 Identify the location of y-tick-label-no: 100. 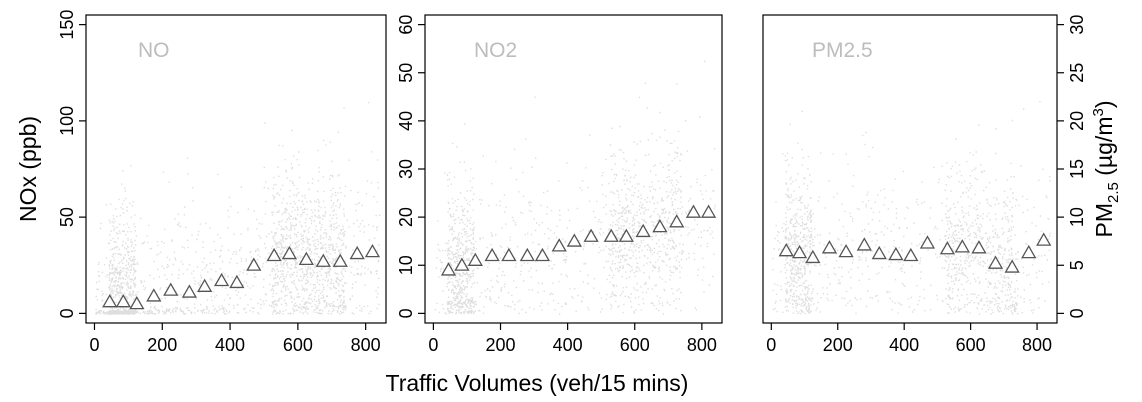
(67, 121).